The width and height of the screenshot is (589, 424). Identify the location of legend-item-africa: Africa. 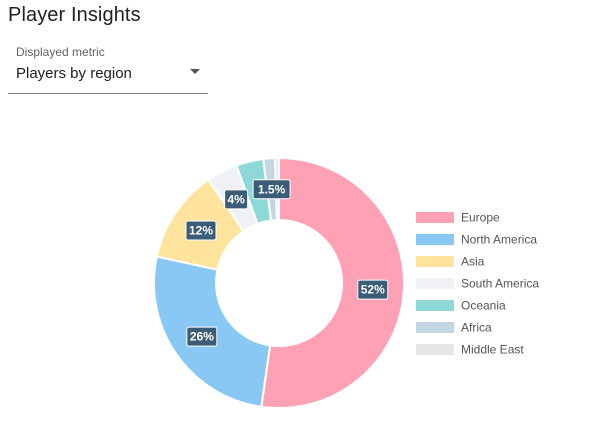
(454, 328).